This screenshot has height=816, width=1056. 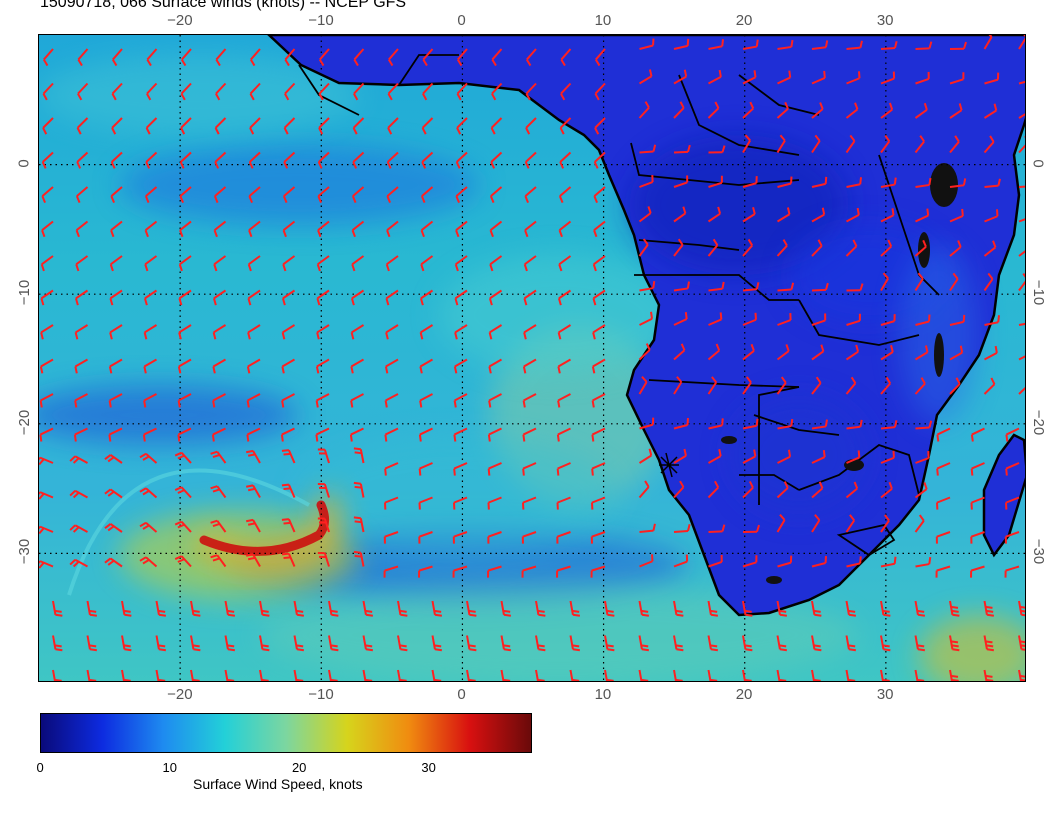 I want to click on lat-tick-label-right: 0, so click(x=1038, y=163).